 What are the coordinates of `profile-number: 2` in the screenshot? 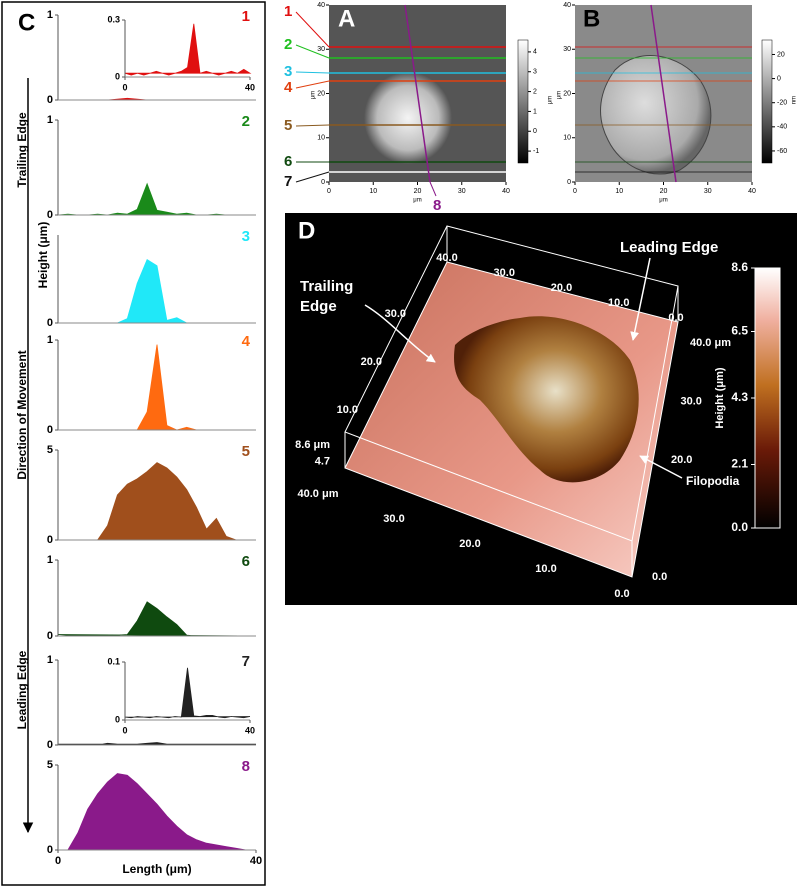 It's located at (246, 121).